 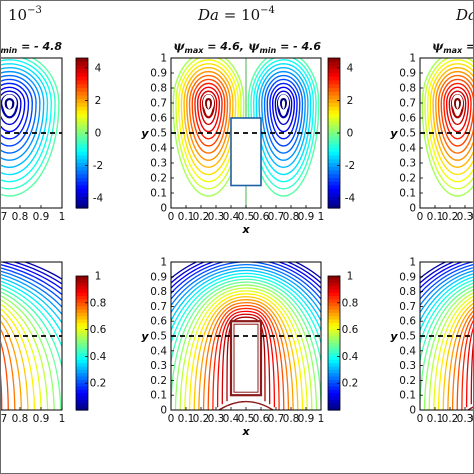 What do you see at coordinates (350, 68) in the screenshot?
I see `colorbar-tick-label: 4` at bounding box center [350, 68].